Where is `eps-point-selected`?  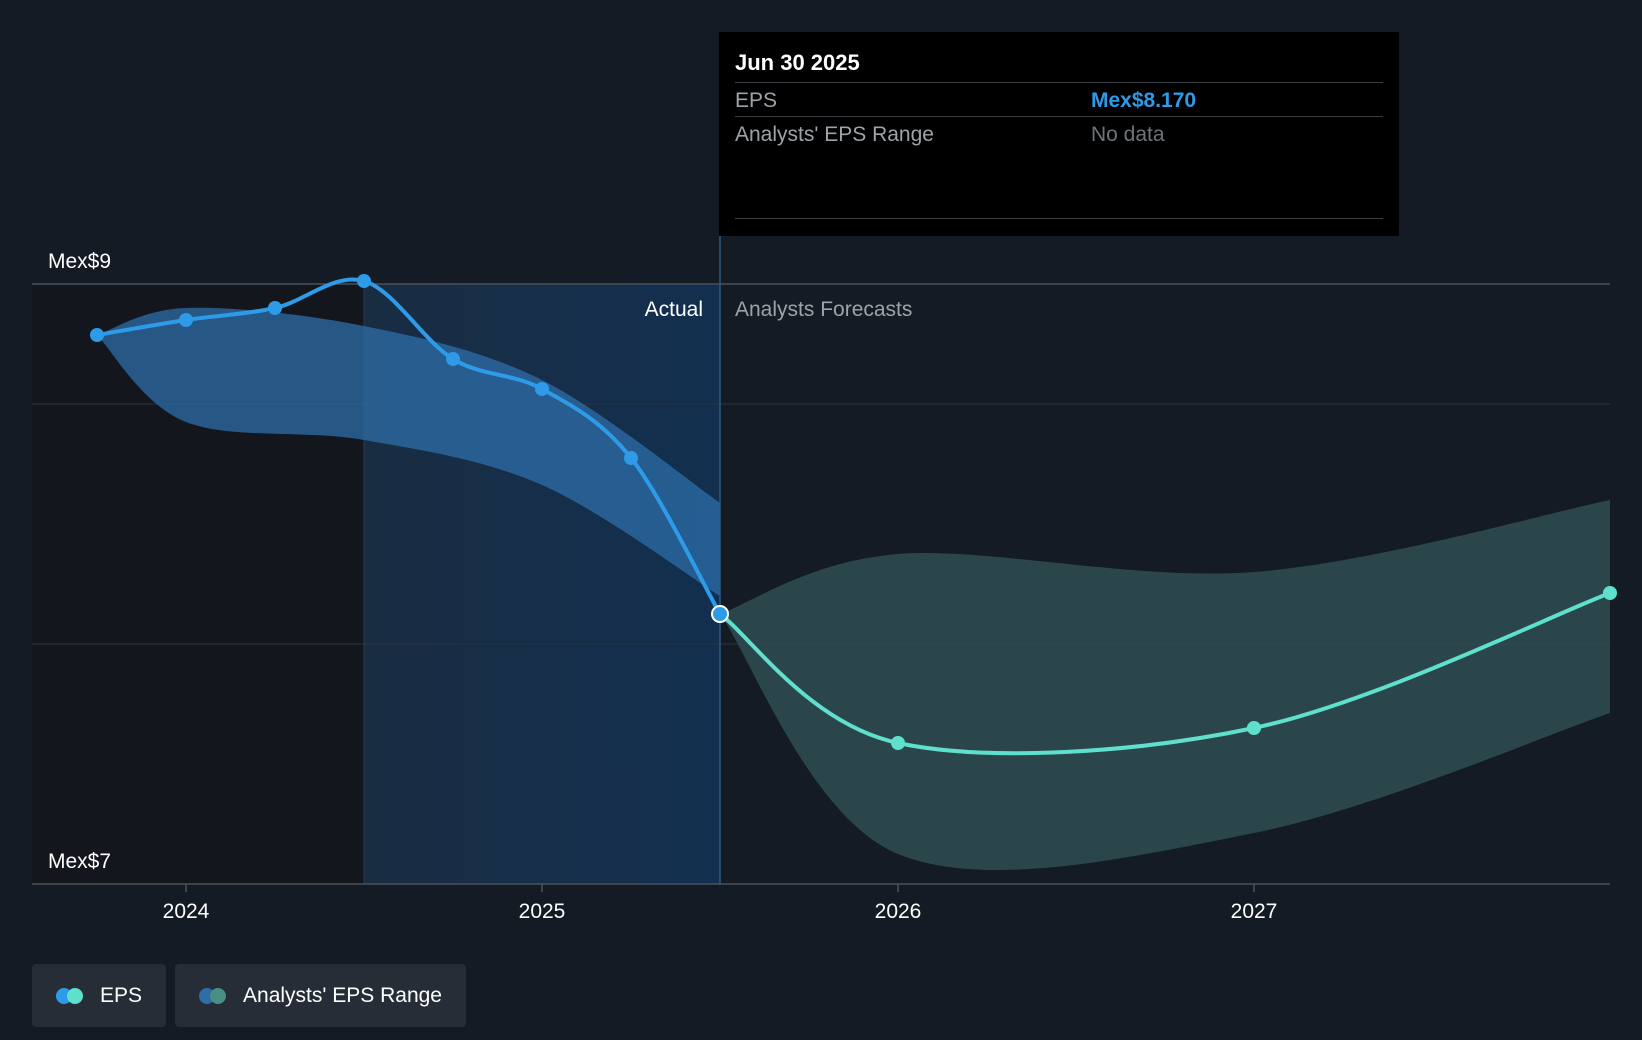
eps-point-selected is located at coordinates (720, 614).